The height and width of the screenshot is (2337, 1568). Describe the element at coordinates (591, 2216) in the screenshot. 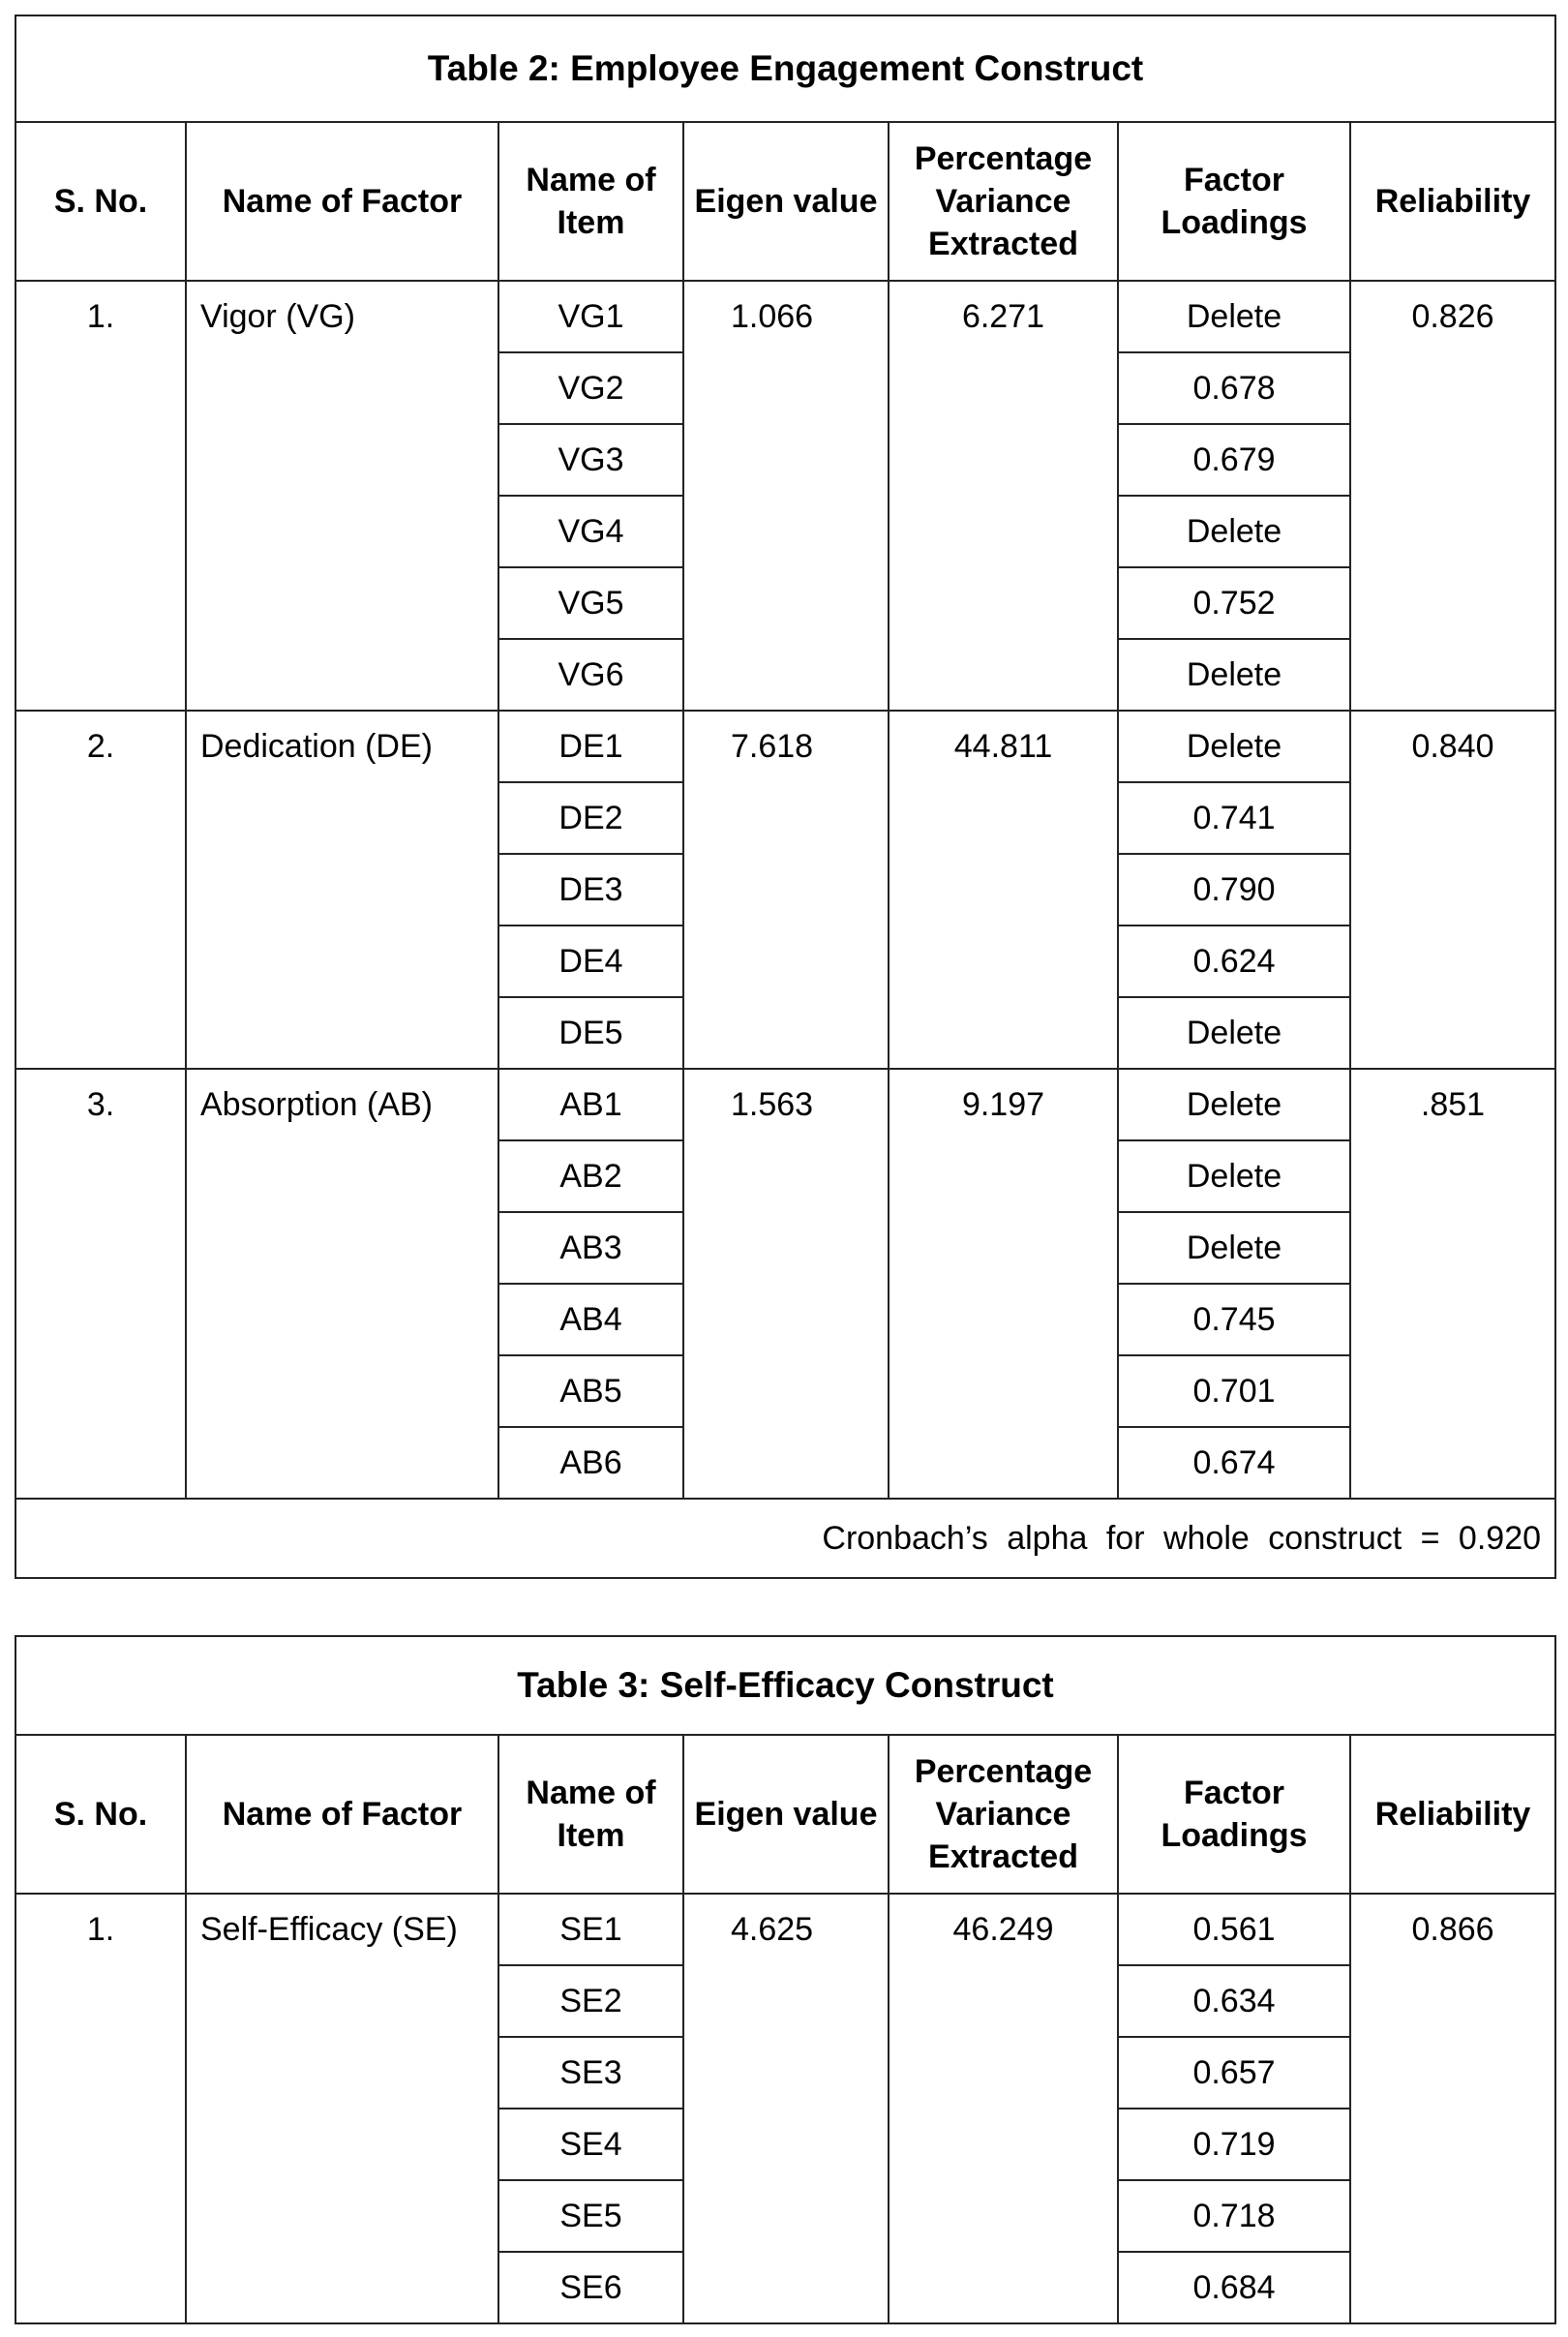

I see `item-name: SE5` at that location.